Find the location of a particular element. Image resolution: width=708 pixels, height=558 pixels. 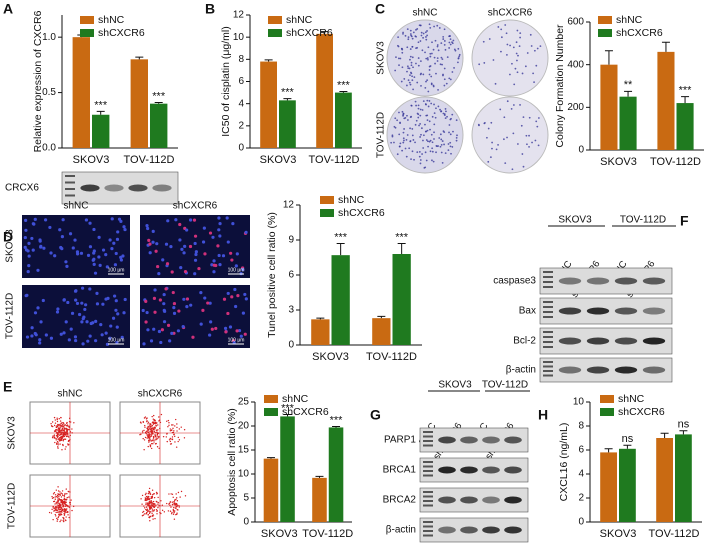

legend-label: shNC is located at coordinates (629, 20).